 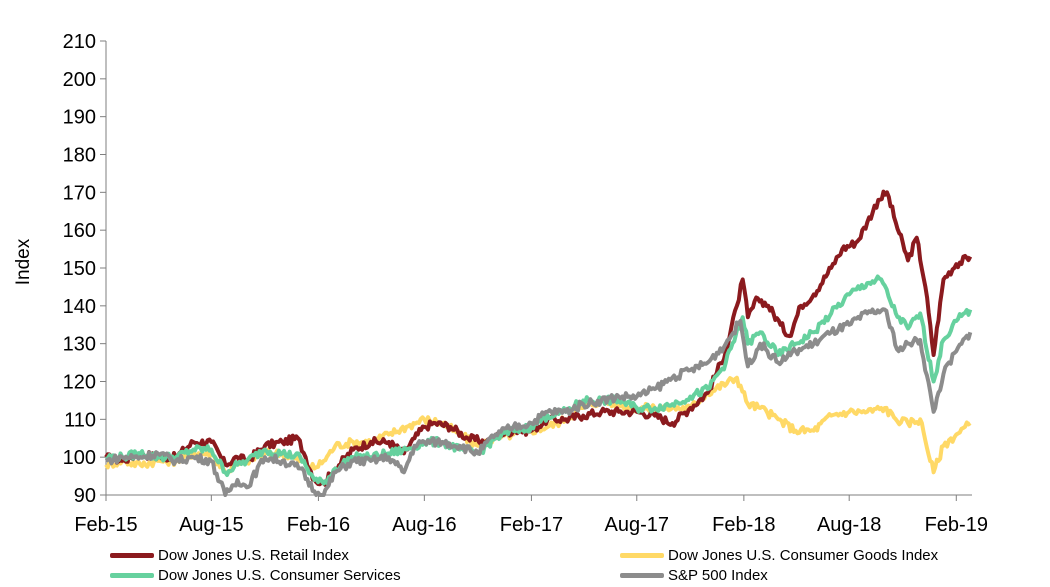 What do you see at coordinates (637, 525) in the screenshot?
I see `x-tick-label: Aug-17` at bounding box center [637, 525].